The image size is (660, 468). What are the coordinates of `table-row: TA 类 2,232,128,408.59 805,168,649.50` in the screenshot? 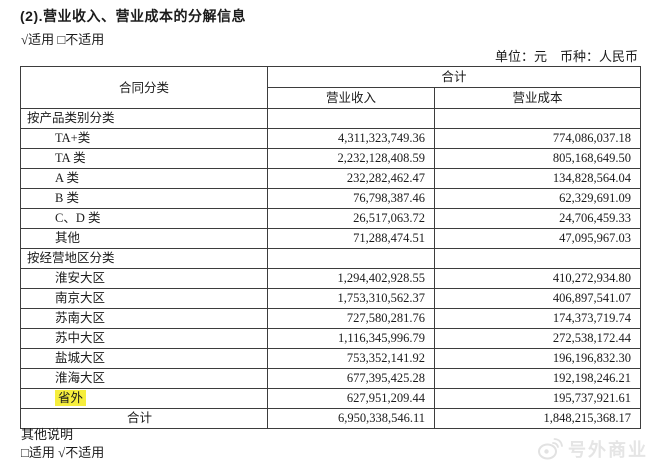 It's located at (331, 158).